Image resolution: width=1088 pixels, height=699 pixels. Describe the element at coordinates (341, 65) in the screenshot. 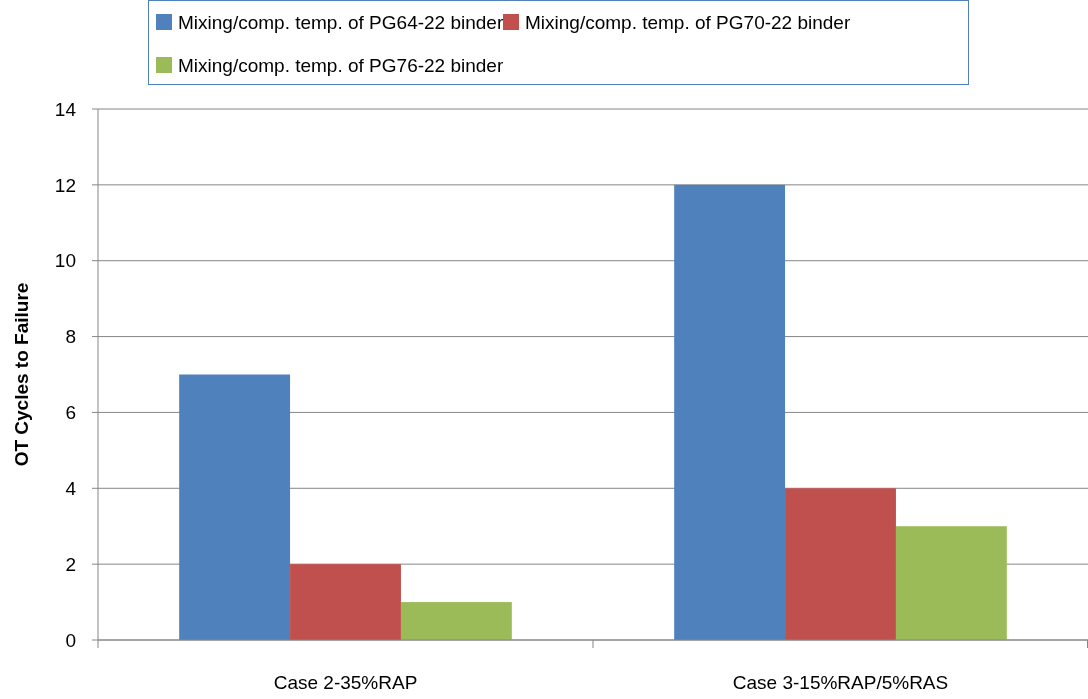

I see `legend-label: Mixing/comp. temp. of PG76-22 binder` at that location.